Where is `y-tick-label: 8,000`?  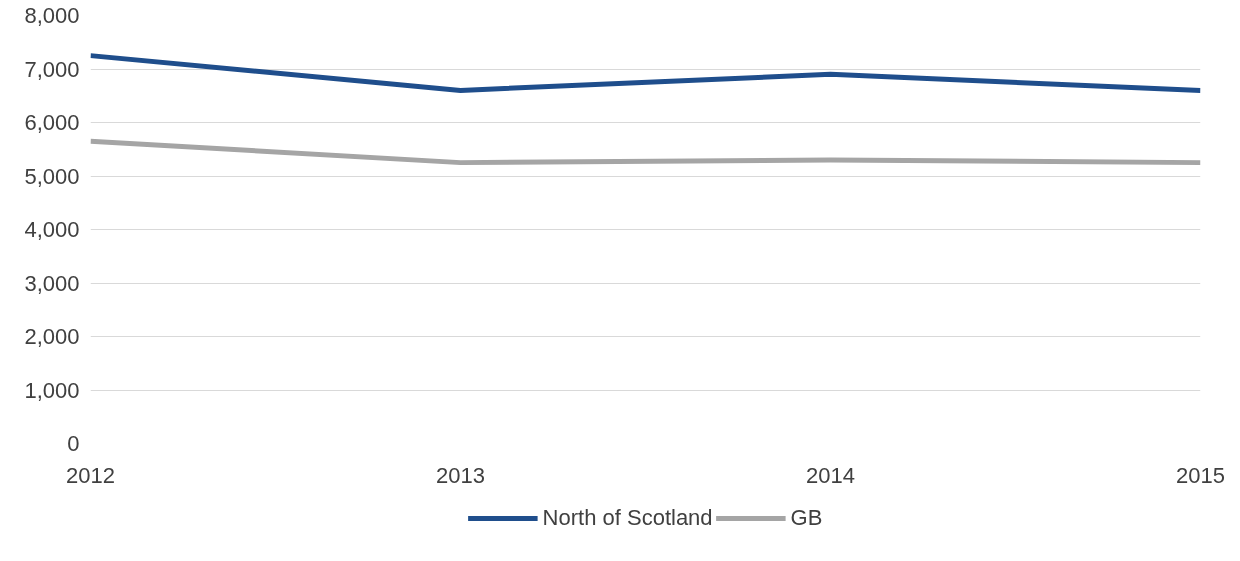
y-tick-label: 8,000 is located at coordinates (52, 15).